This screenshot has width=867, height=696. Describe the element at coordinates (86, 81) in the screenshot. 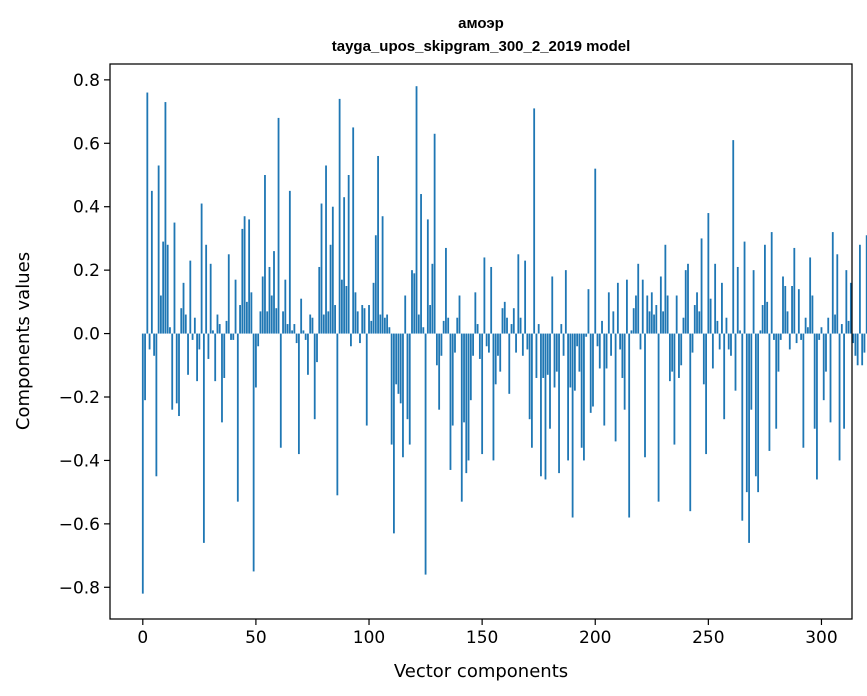

I see `y-tick-label: 0.8` at that location.